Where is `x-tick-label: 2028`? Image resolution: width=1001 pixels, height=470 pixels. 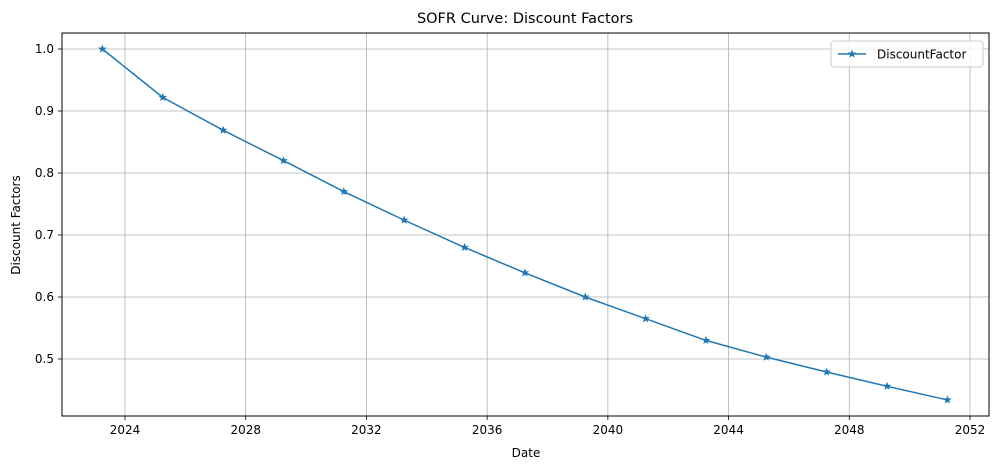 x-tick-label: 2028 is located at coordinates (245, 430).